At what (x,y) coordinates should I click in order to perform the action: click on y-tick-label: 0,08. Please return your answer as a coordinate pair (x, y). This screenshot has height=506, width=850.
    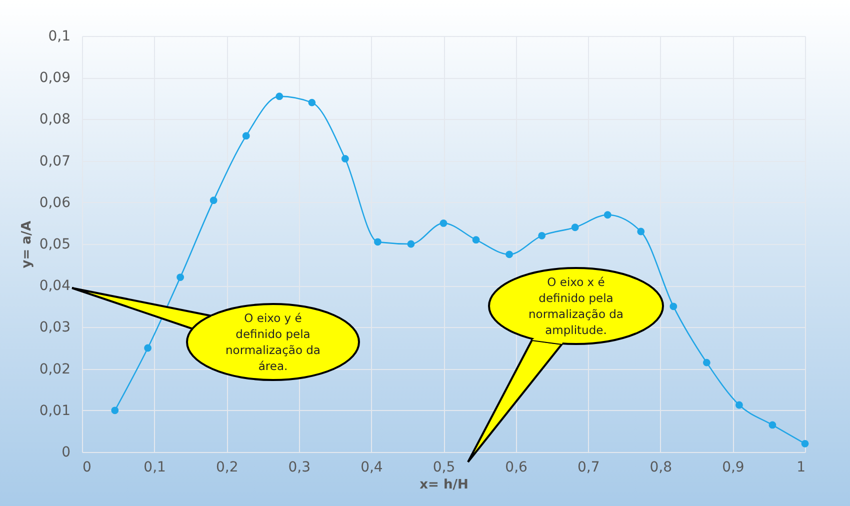
    Looking at the image, I should click on (54, 120).